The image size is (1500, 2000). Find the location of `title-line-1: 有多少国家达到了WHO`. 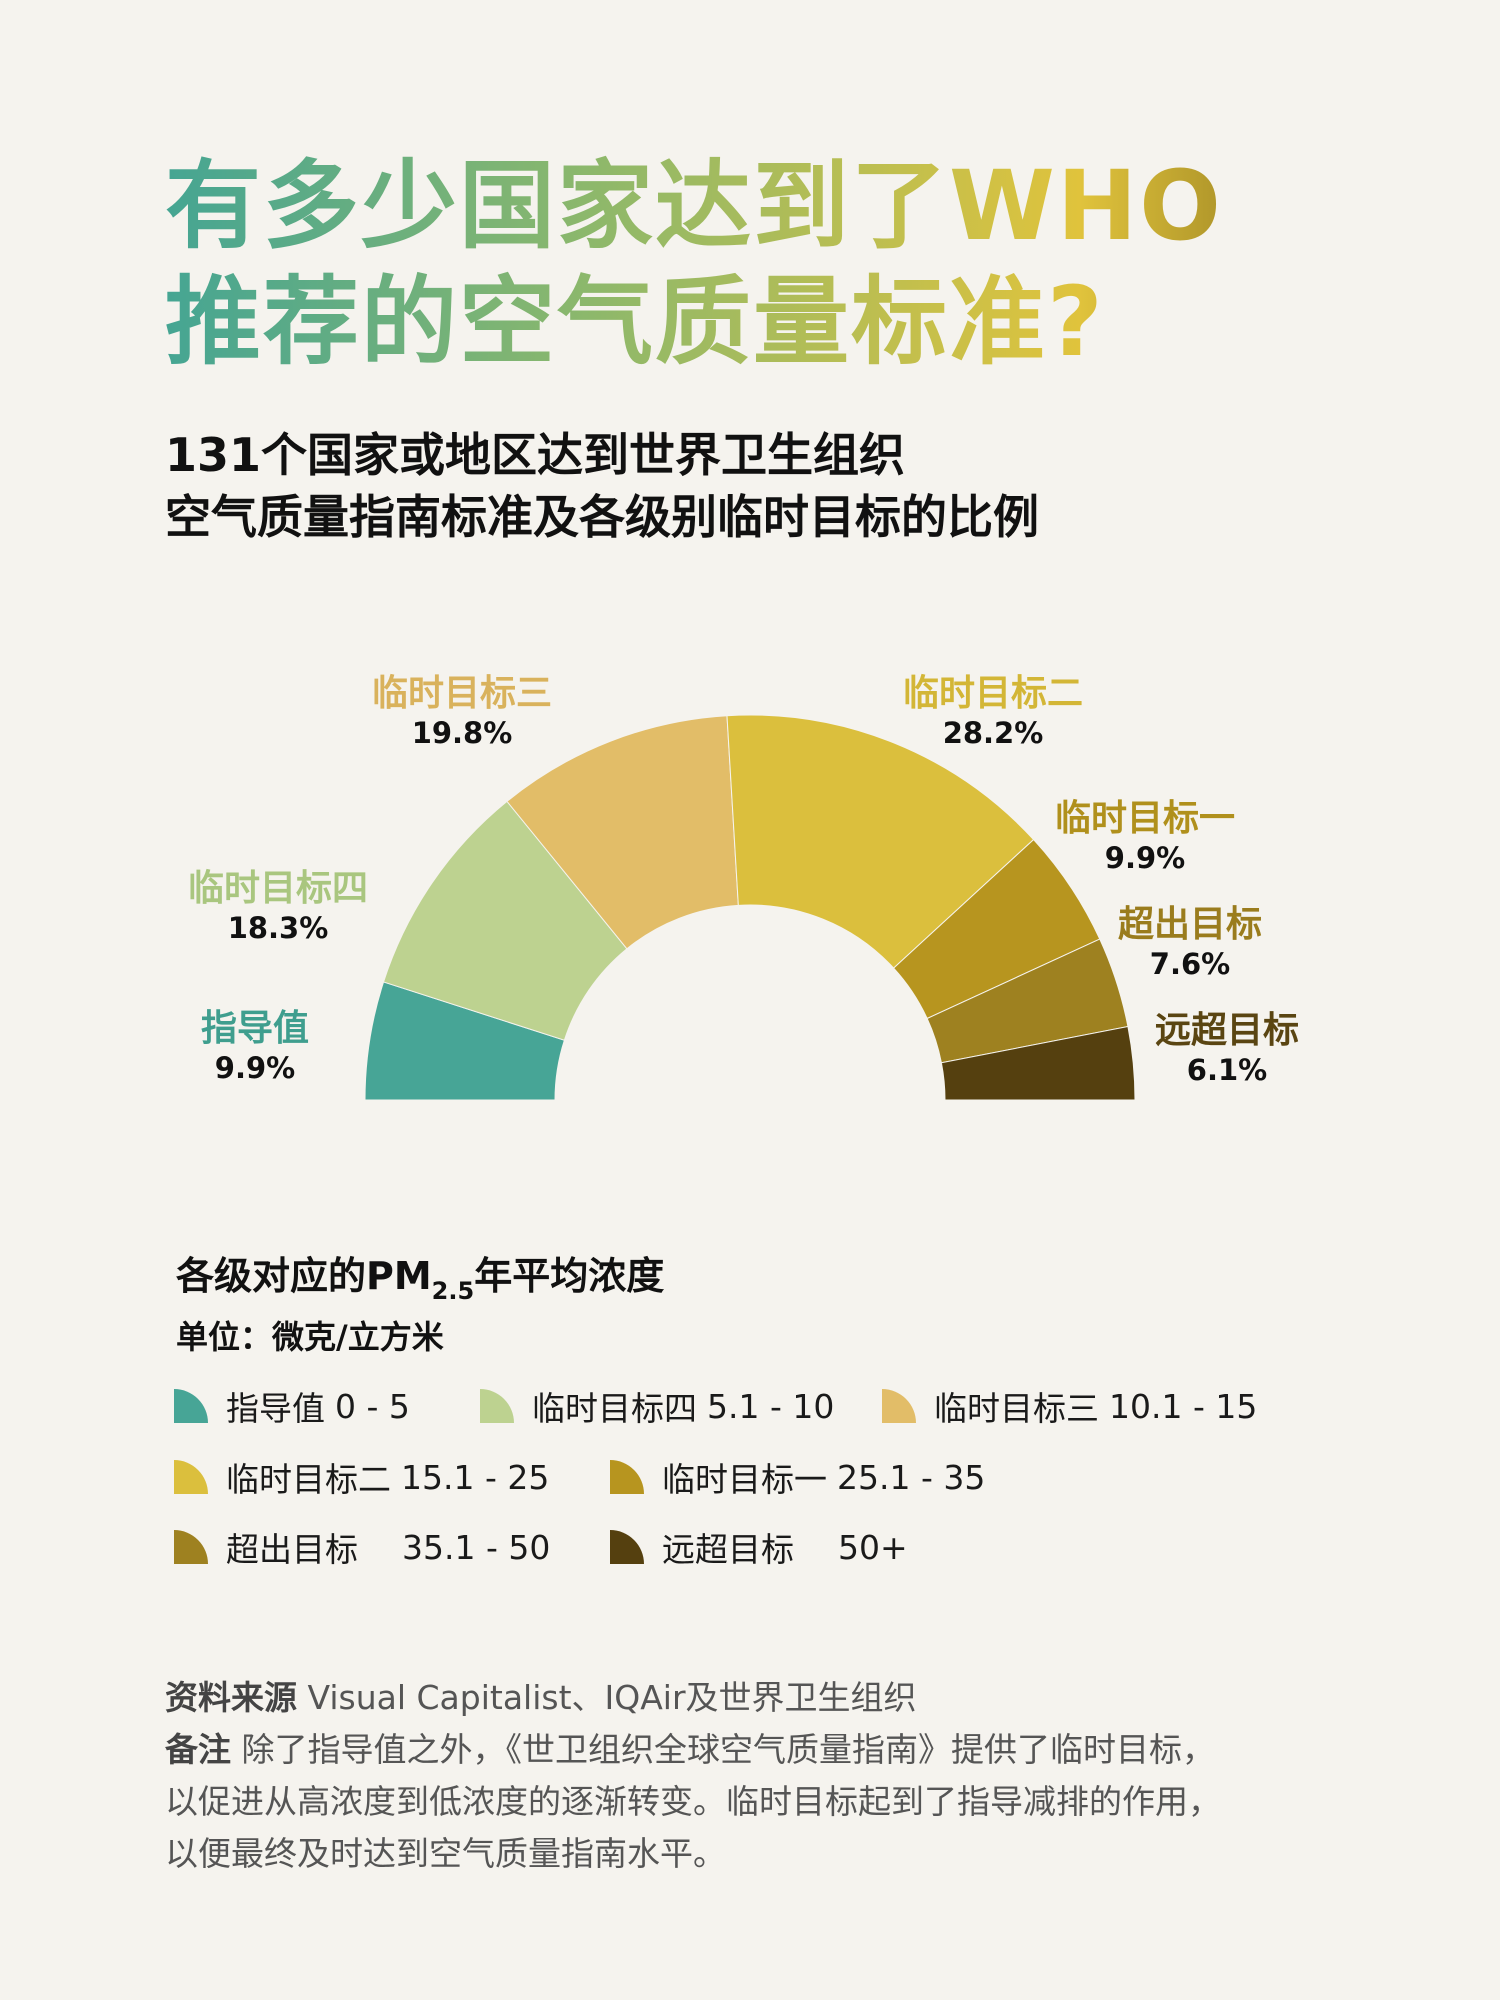

title-line-1: 有多少国家达到了WHO is located at coordinates (694, 206).